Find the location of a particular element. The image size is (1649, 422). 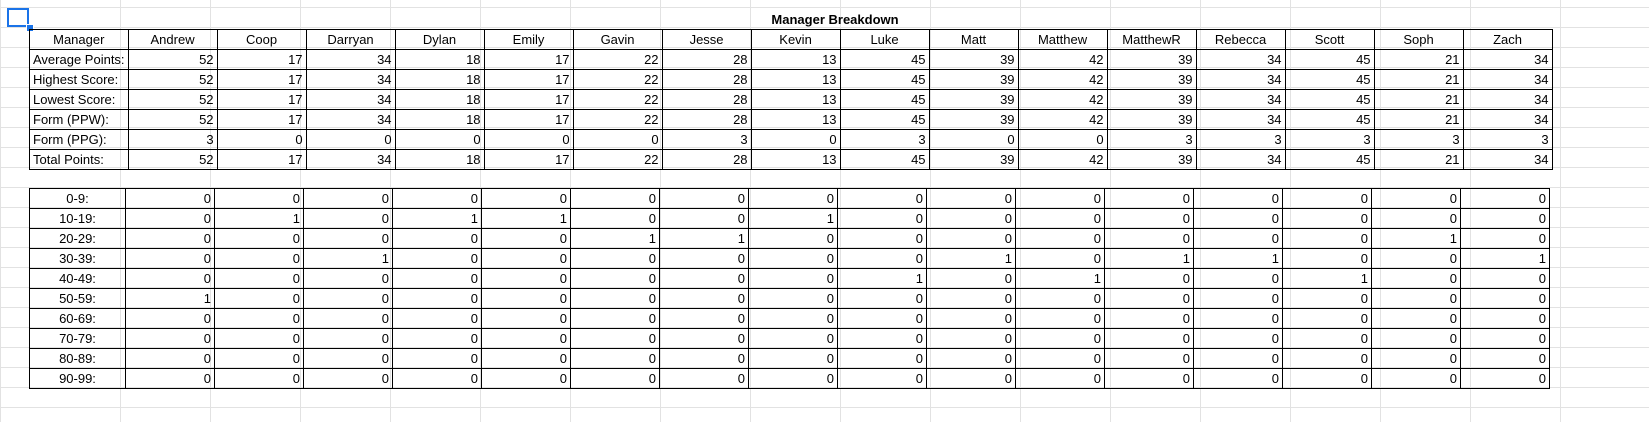

score-range-label-cell: 20-29: is located at coordinates (77, 238).